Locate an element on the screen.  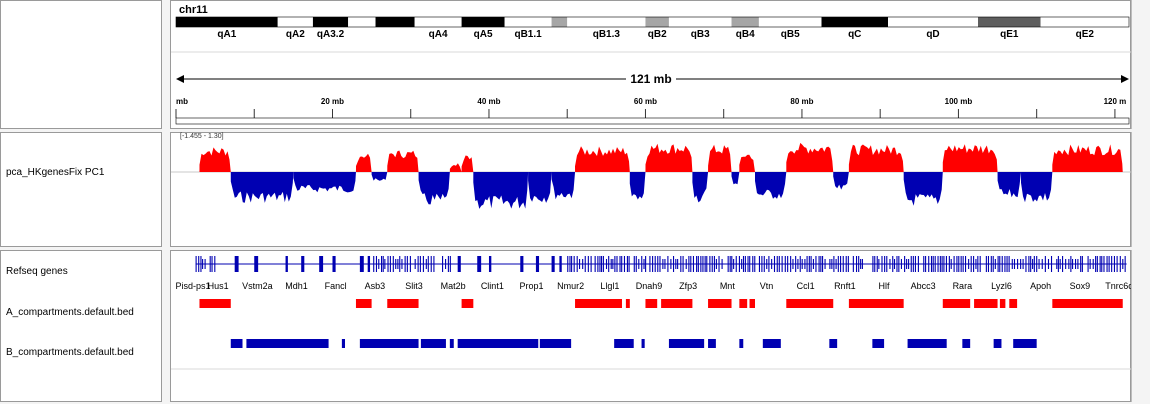
gene-label: Hlf is located at coordinates (884, 286).